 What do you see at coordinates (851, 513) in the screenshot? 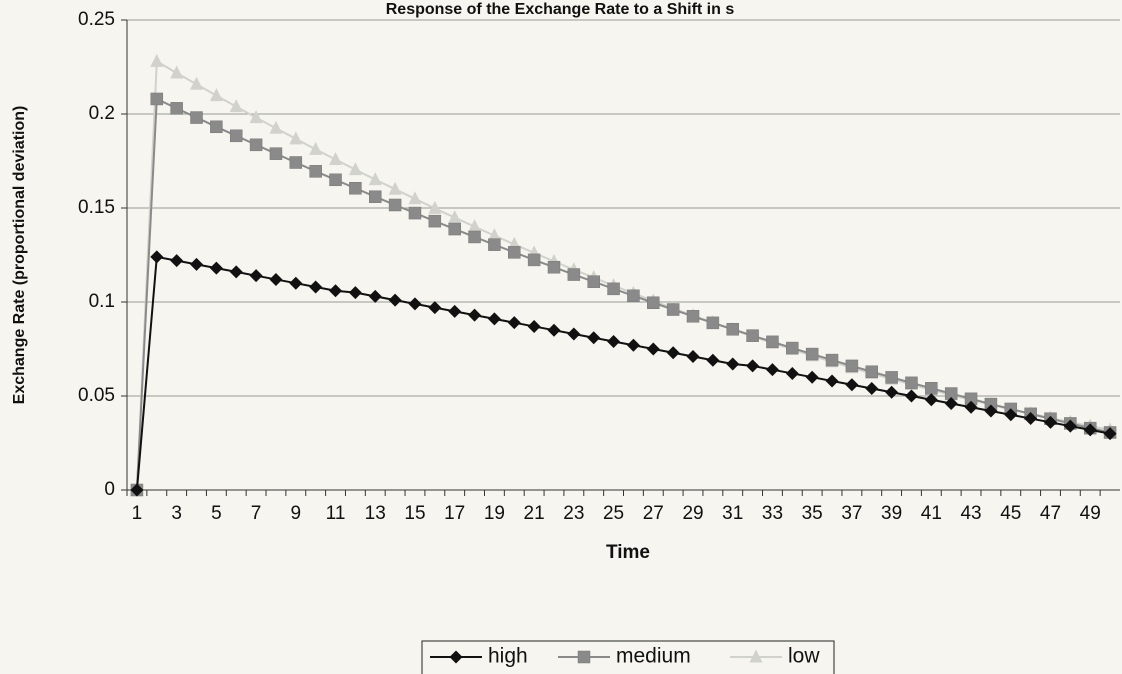
I see `x-tick-label: 37` at bounding box center [851, 513].